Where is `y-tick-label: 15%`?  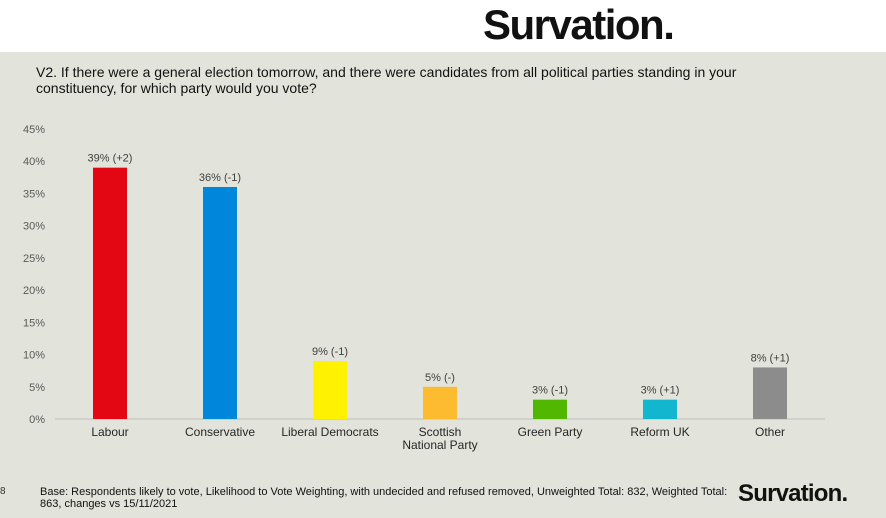
y-tick-label: 15% is located at coordinates (34, 323).